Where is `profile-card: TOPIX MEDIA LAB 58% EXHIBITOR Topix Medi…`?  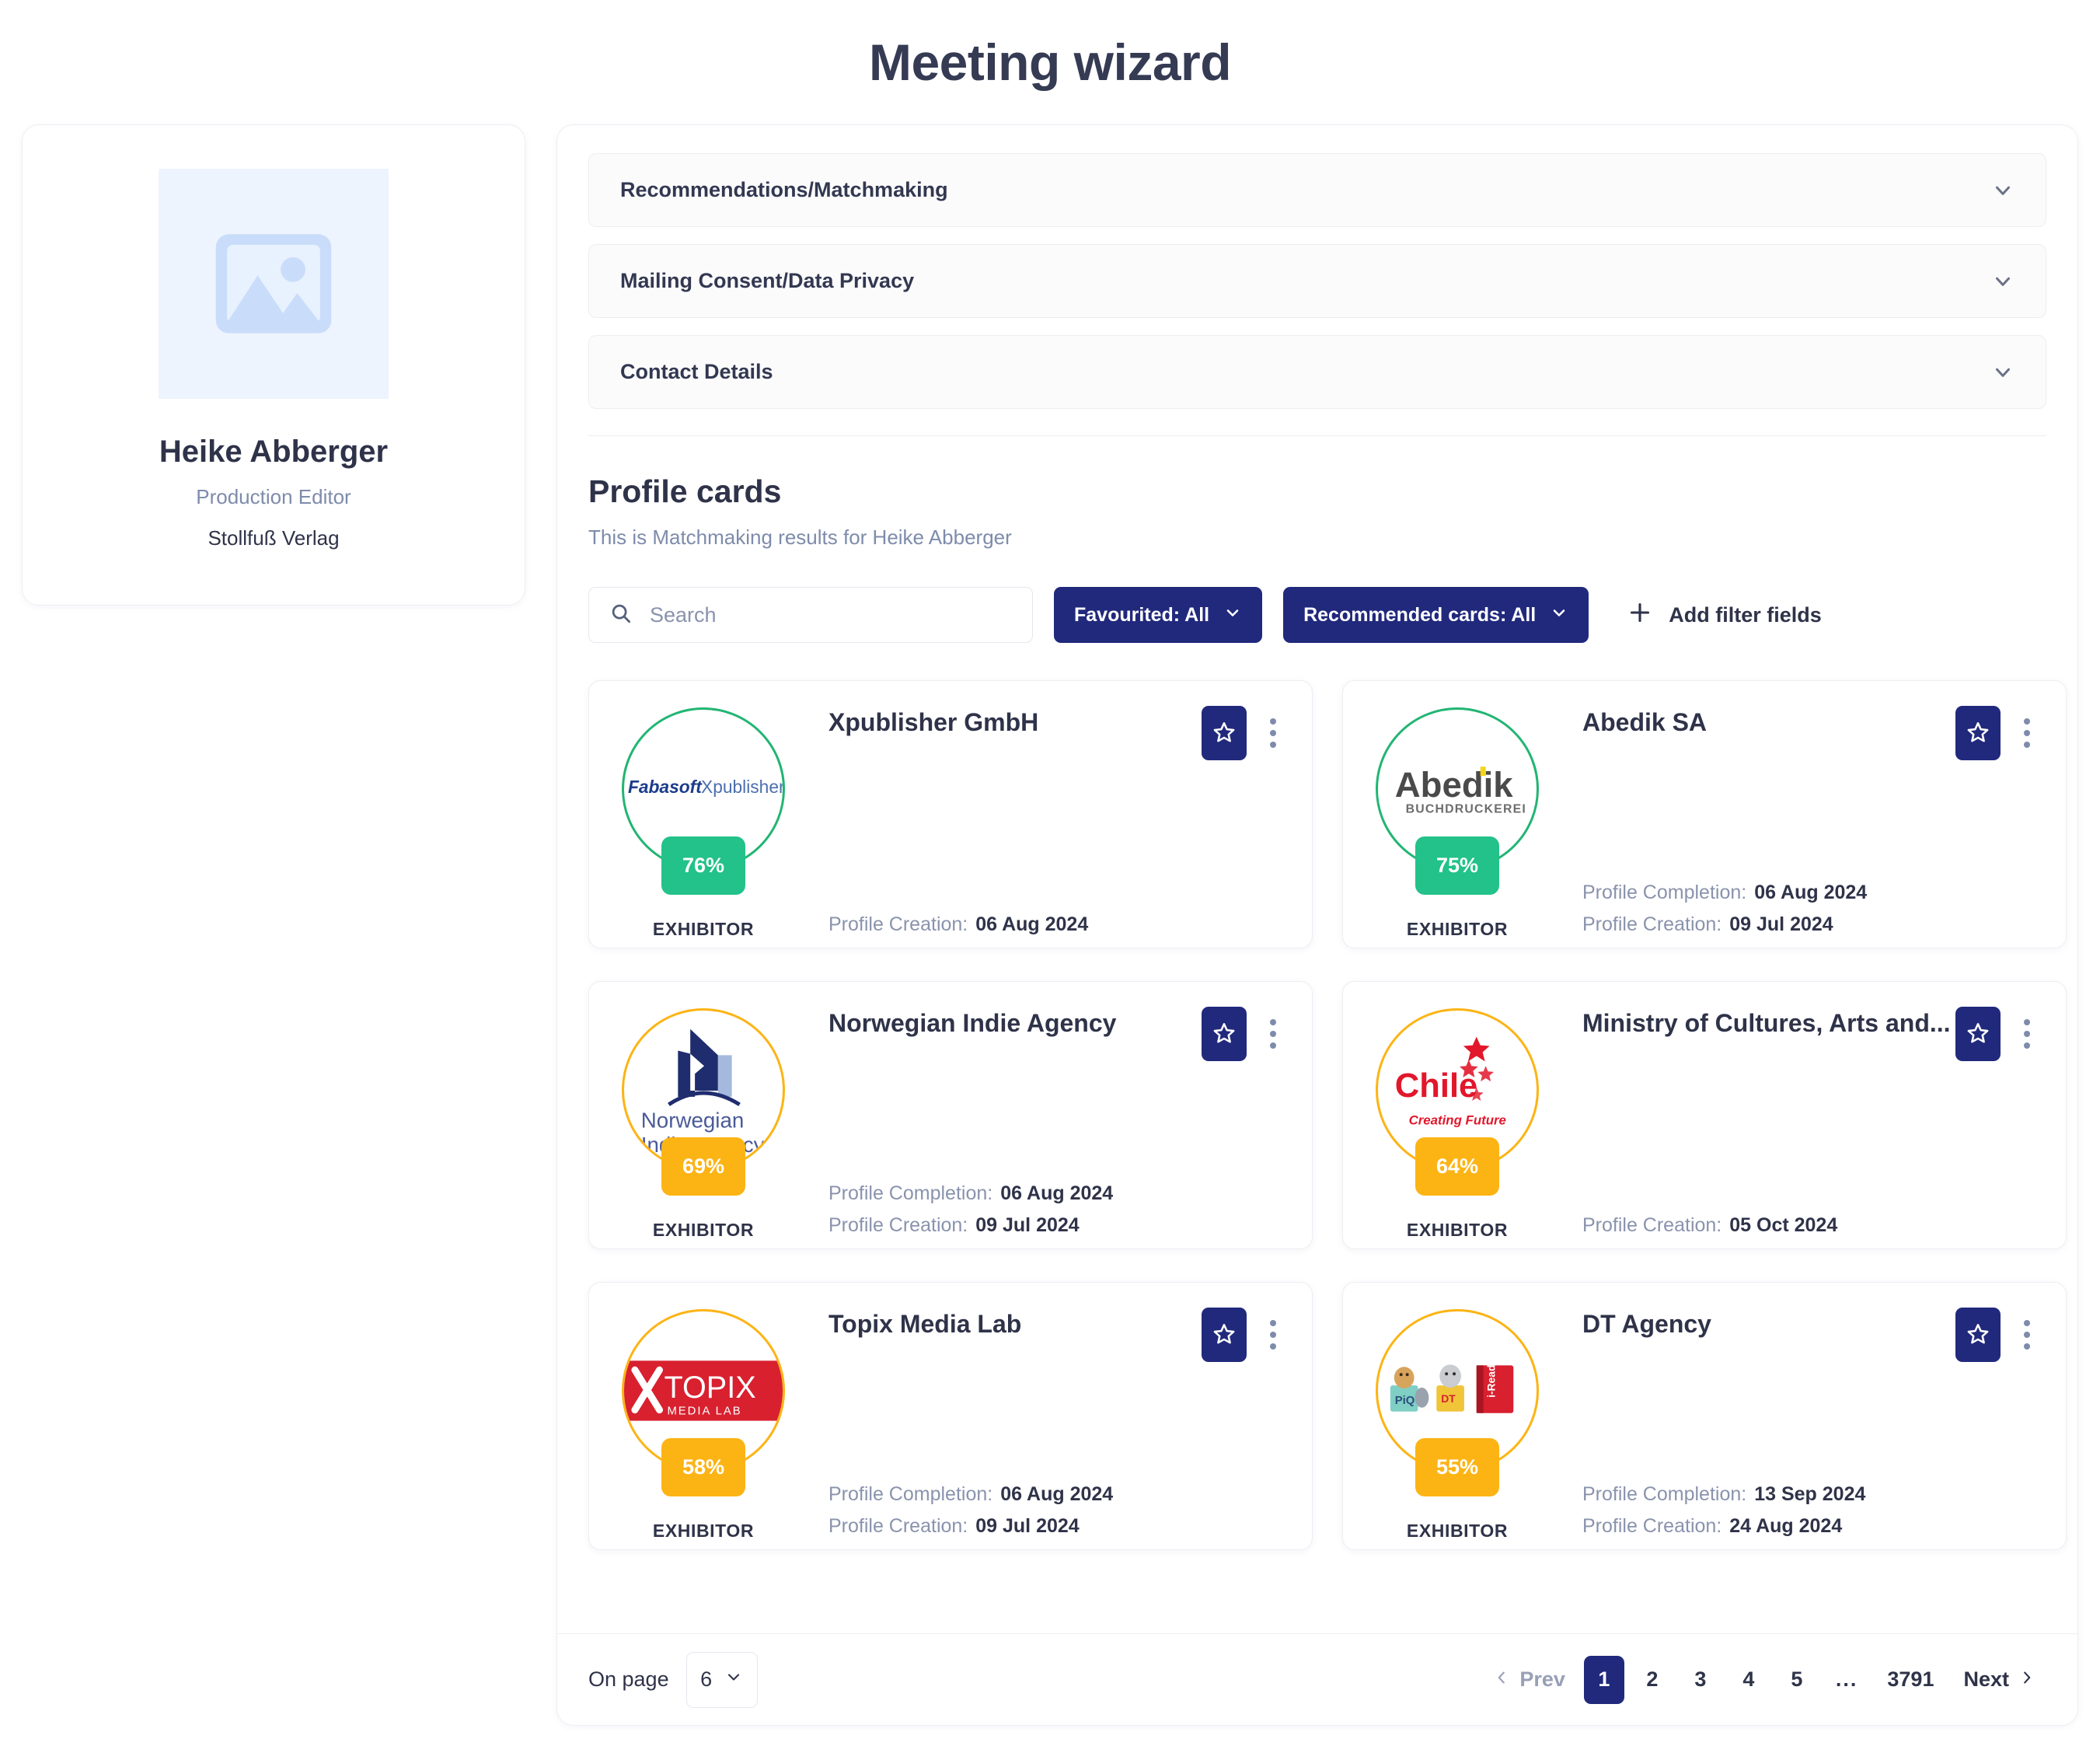 profile-card: TOPIX MEDIA LAB 58% EXHIBITOR Topix Medi… is located at coordinates (950, 1416).